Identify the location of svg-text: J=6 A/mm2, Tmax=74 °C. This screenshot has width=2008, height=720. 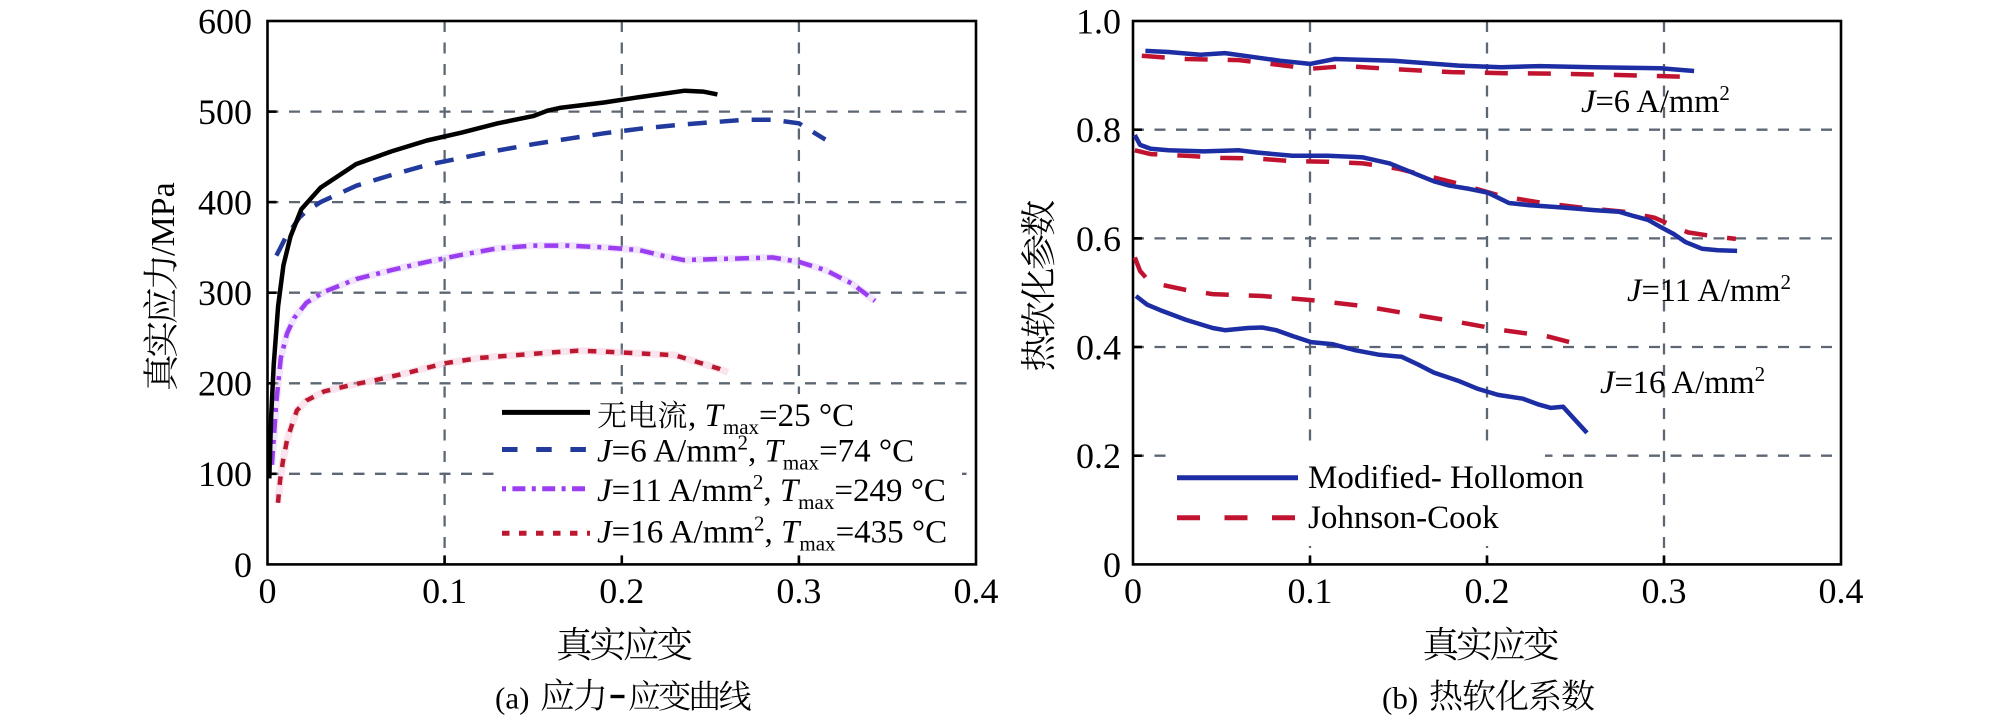
(755, 453).